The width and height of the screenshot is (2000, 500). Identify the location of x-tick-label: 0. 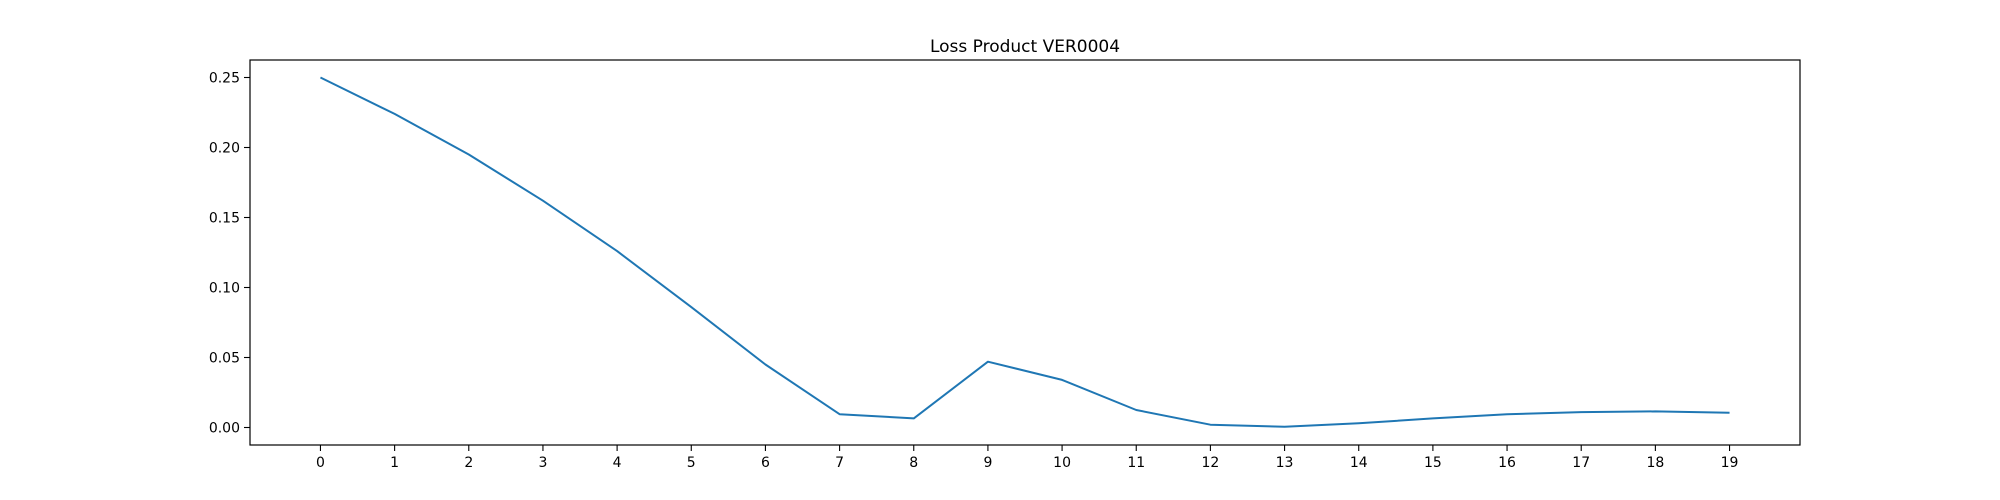
(320, 463).